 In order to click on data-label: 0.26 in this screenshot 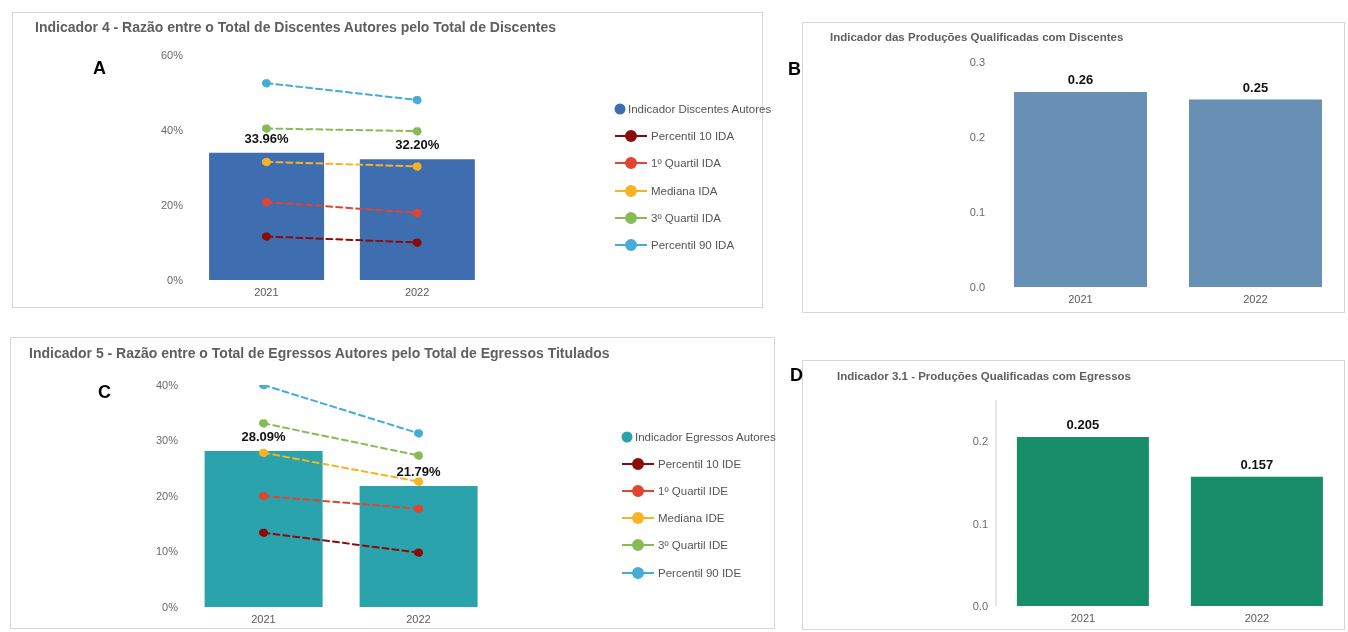, I will do `click(1080, 79)`.